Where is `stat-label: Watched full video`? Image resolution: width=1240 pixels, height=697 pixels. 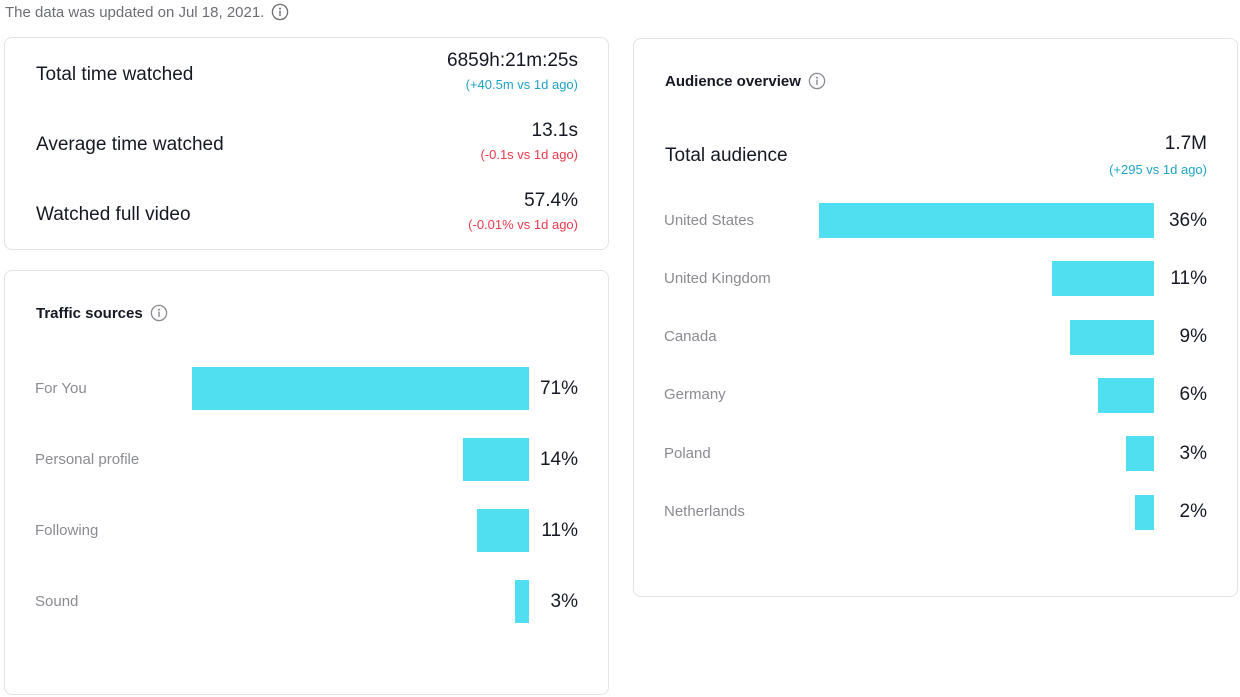 stat-label: Watched full video is located at coordinates (113, 214).